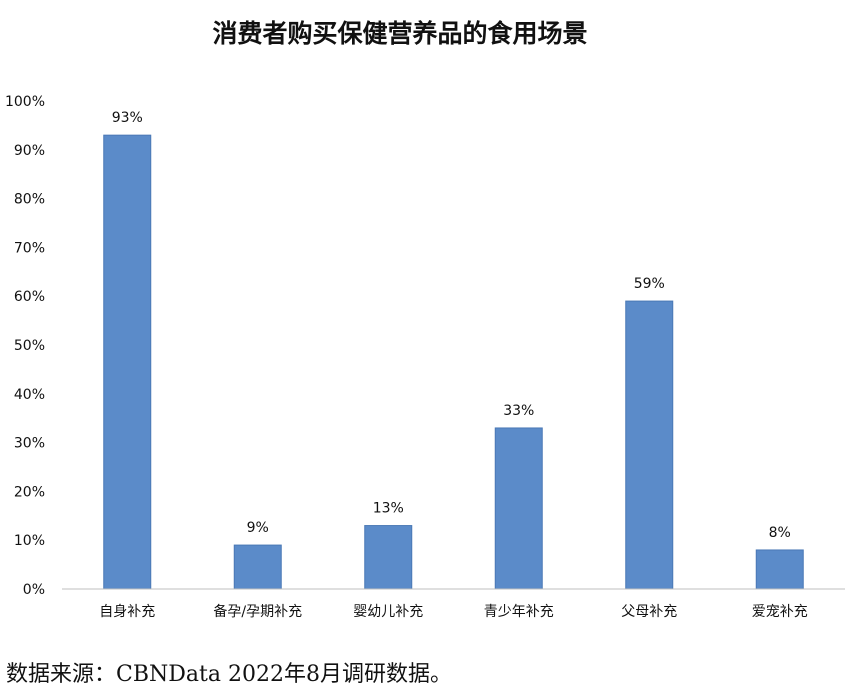 This screenshot has height=695, width=850. What do you see at coordinates (780, 533) in the screenshot?
I see `data-label: 8%` at bounding box center [780, 533].